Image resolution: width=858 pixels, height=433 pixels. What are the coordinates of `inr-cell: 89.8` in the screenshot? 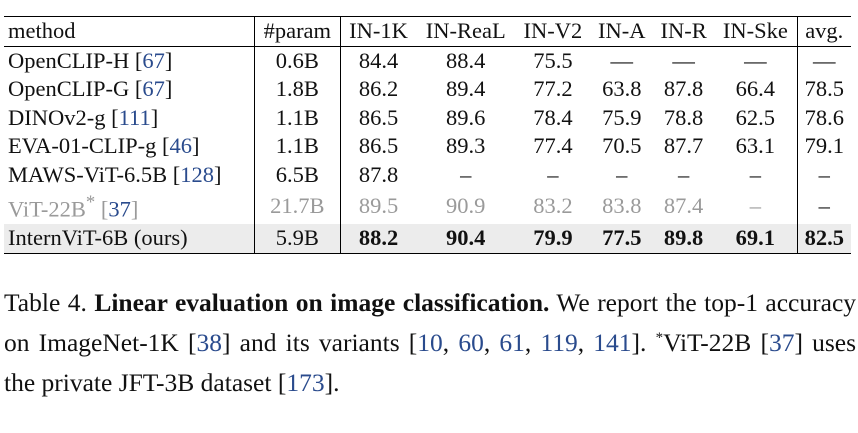 It's located at (684, 238).